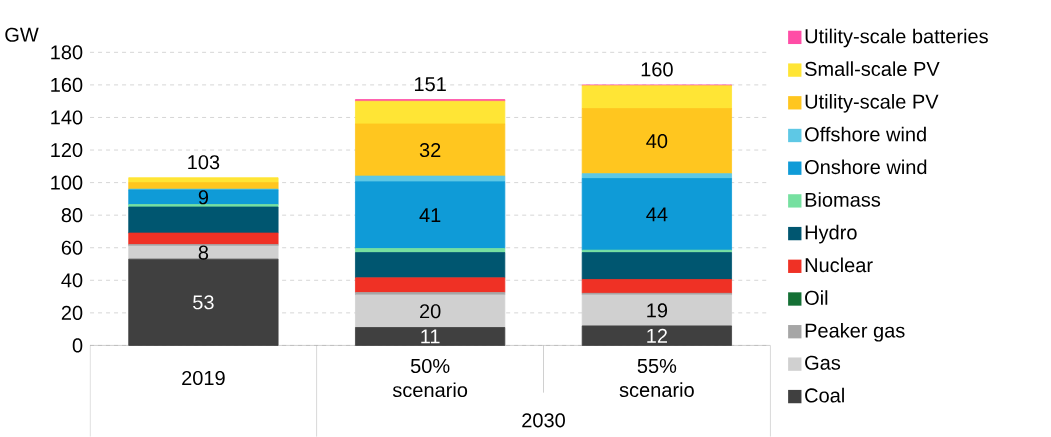  Describe the element at coordinates (67, 52) in the screenshot. I see `y-tick-label: 180` at that location.